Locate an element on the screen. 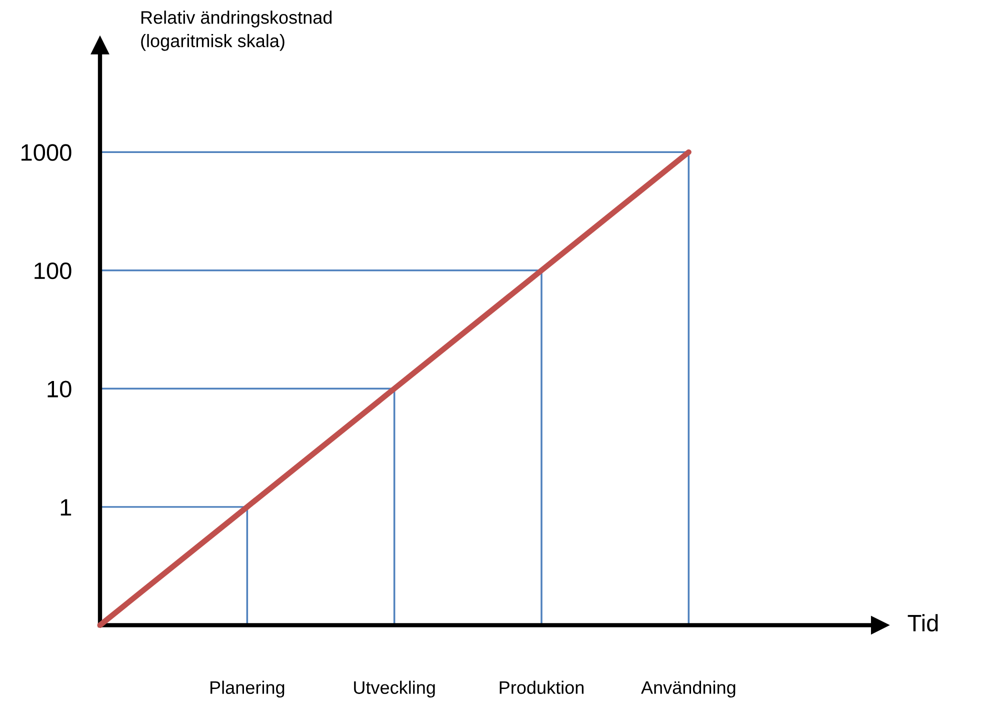 This screenshot has width=1000, height=708. x-axis-title: Tid is located at coordinates (923, 623).